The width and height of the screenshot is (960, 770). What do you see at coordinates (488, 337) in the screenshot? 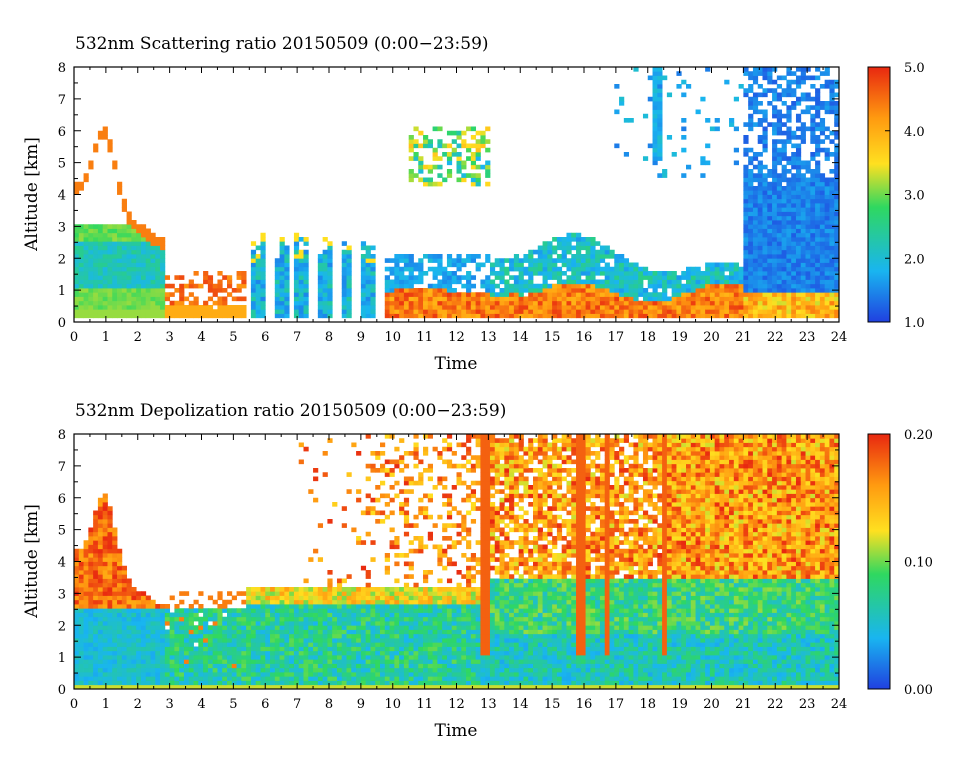
I see `x-tick-label: 13` at bounding box center [488, 337].